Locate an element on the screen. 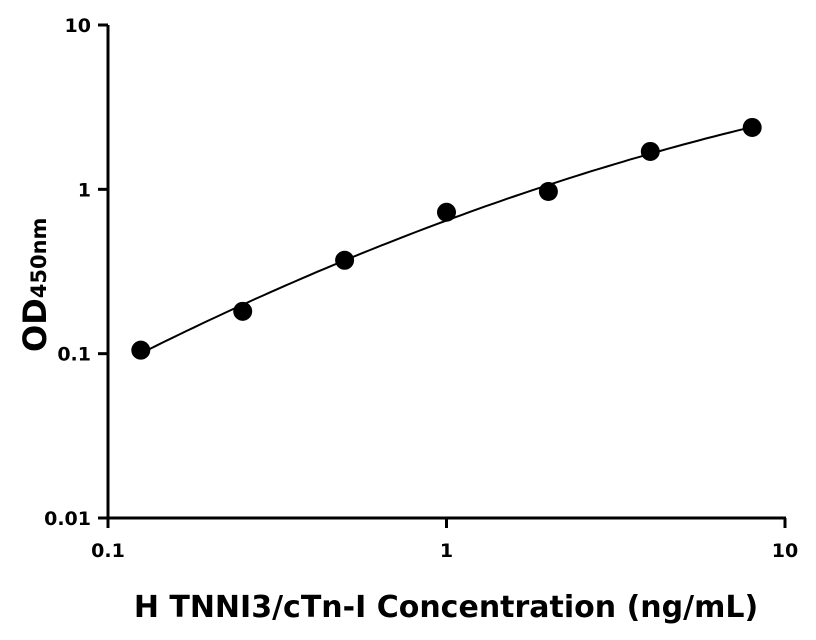 The width and height of the screenshot is (816, 640). x-tick-label: 0.1 is located at coordinates (108, 551).